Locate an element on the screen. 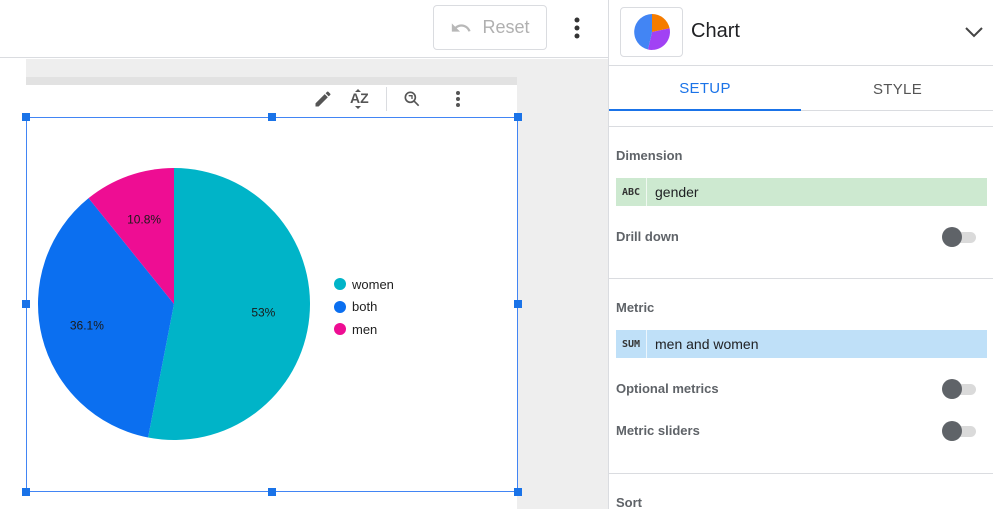  legend-item-women: women is located at coordinates (364, 284).